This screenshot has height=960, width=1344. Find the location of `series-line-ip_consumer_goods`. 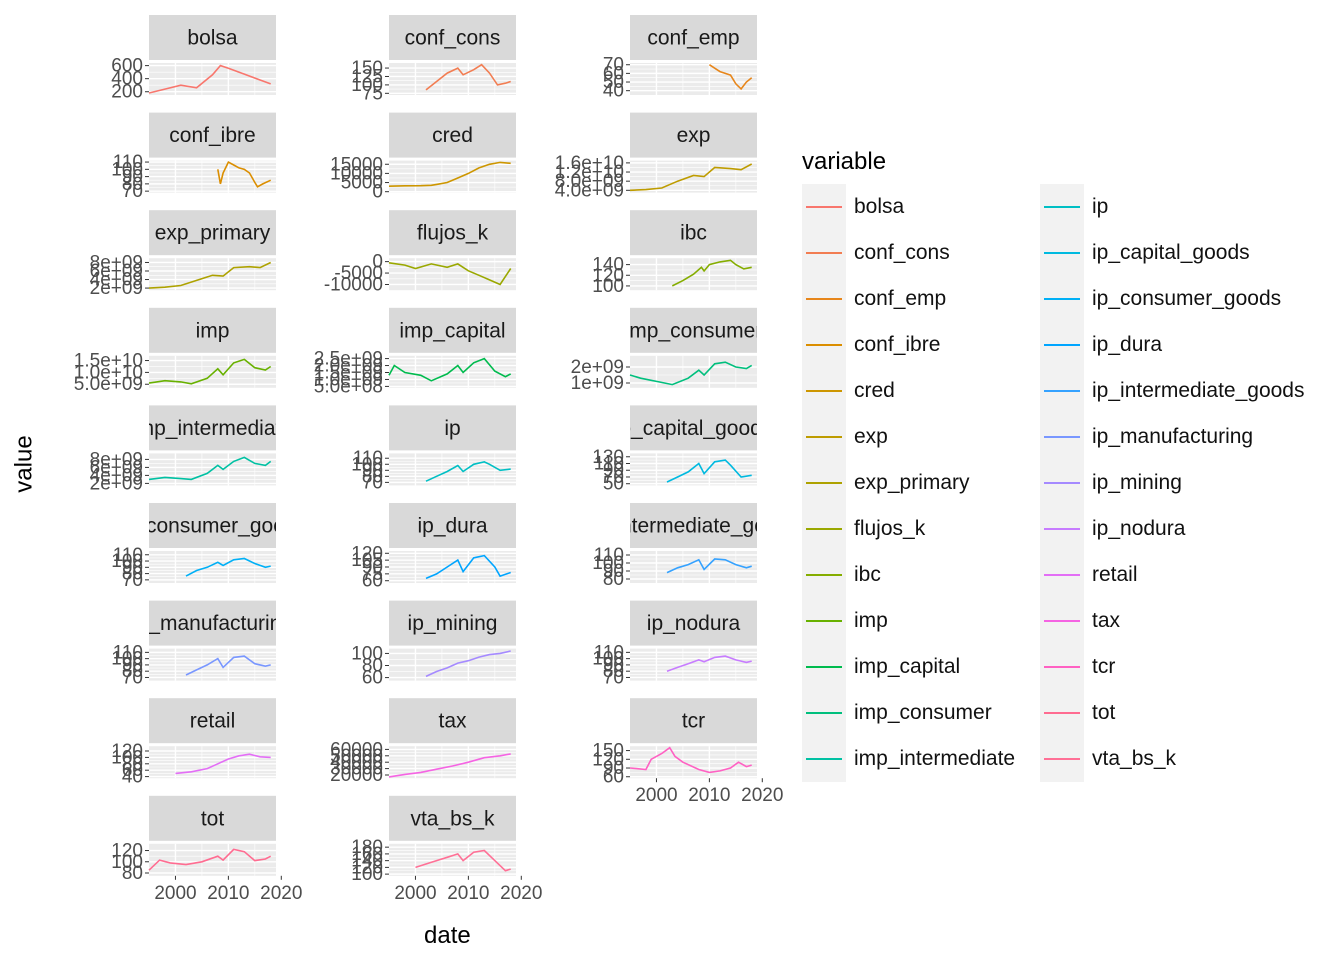

series-line-ip_consumer_goods is located at coordinates (228, 567).